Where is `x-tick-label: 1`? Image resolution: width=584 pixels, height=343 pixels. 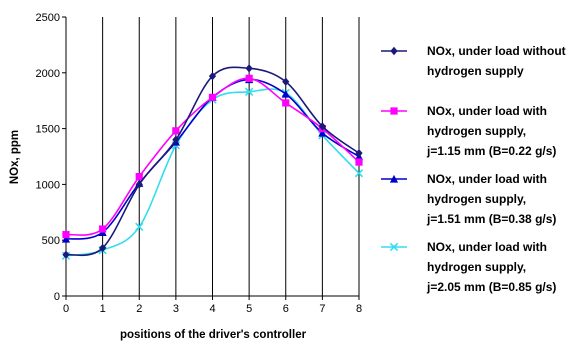 x-tick-label: 1 is located at coordinates (103, 309).